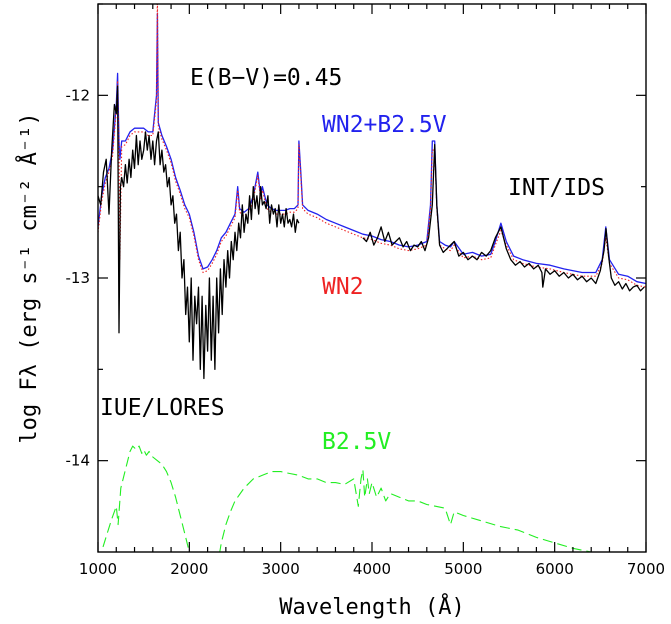 The image size is (671, 624). What do you see at coordinates (78, 278) in the screenshot?
I see `y-tick-label: -13` at bounding box center [78, 278].